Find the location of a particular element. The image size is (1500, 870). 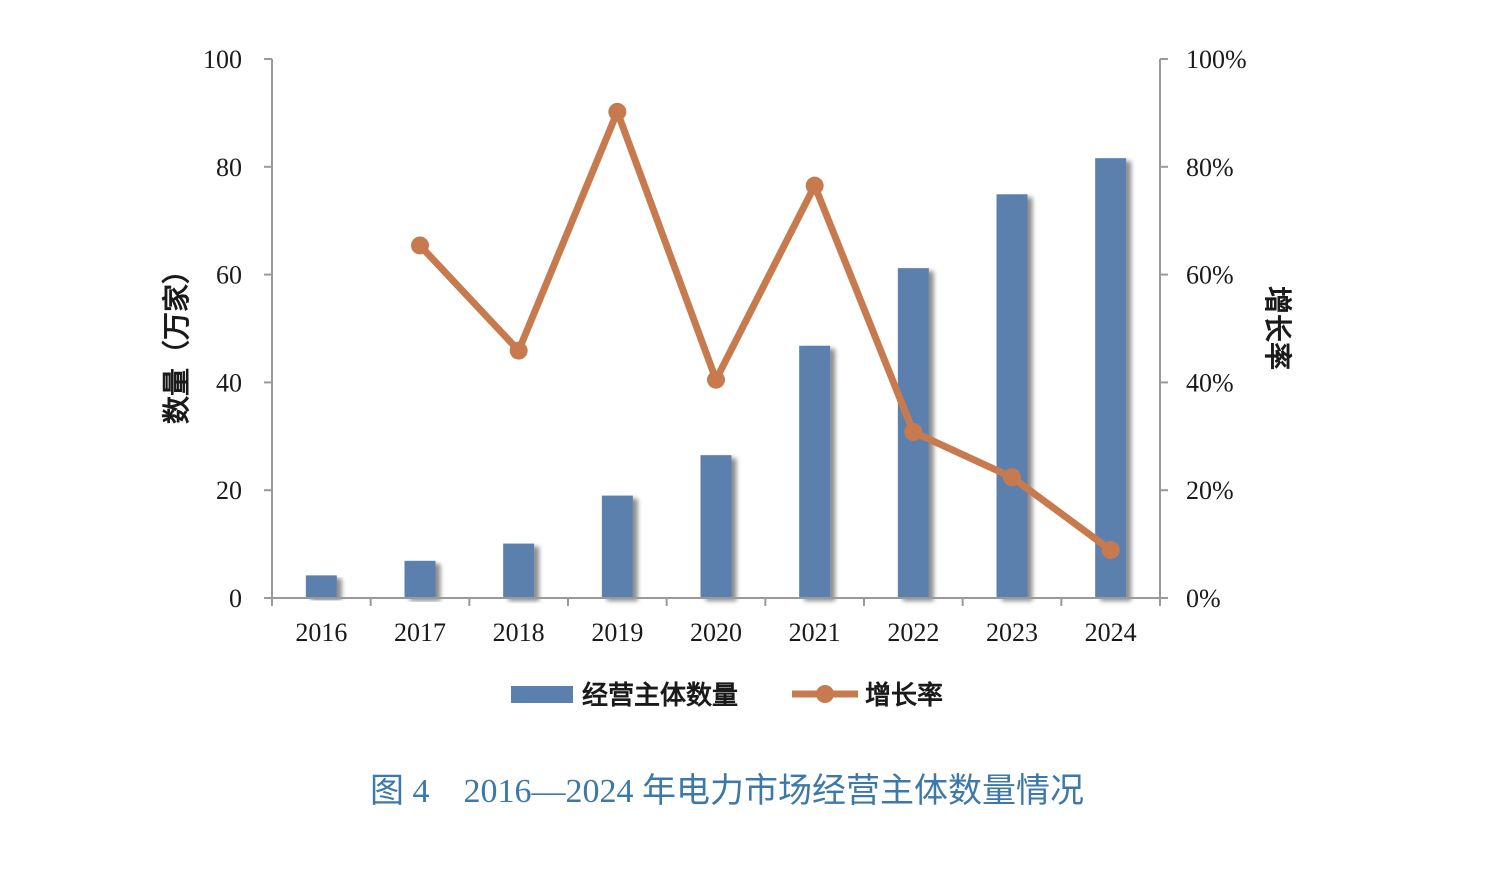

x-tick-label-2022: 2022 is located at coordinates (913, 632).